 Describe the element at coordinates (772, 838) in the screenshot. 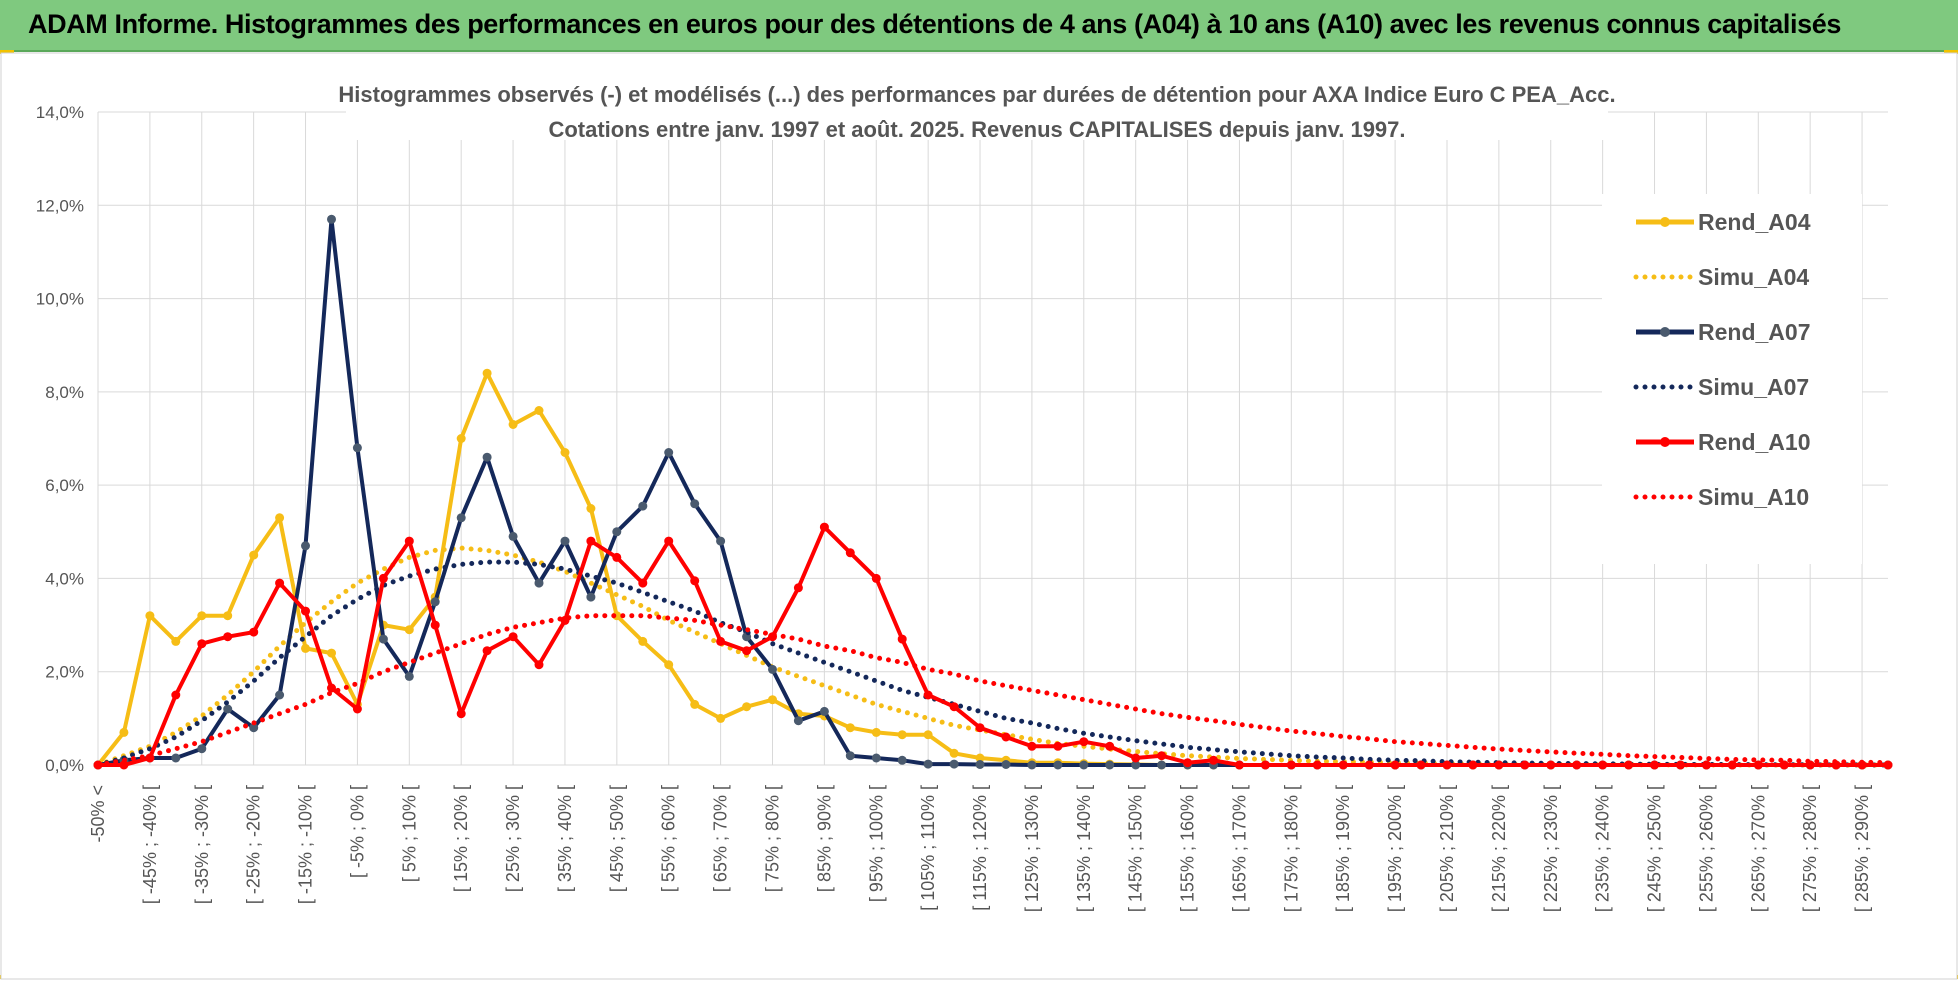

I see `x-tick-label: [ 75% ; 80% [` at that location.